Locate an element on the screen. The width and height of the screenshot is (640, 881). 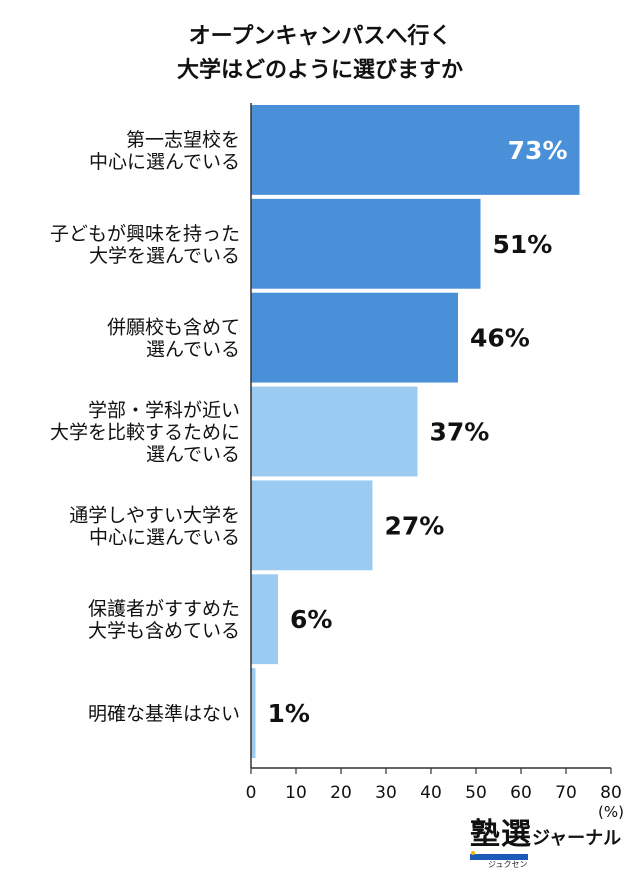
category-label-5: 通学しやすい大学を中心に選んでいる is located at coordinates (154, 526).